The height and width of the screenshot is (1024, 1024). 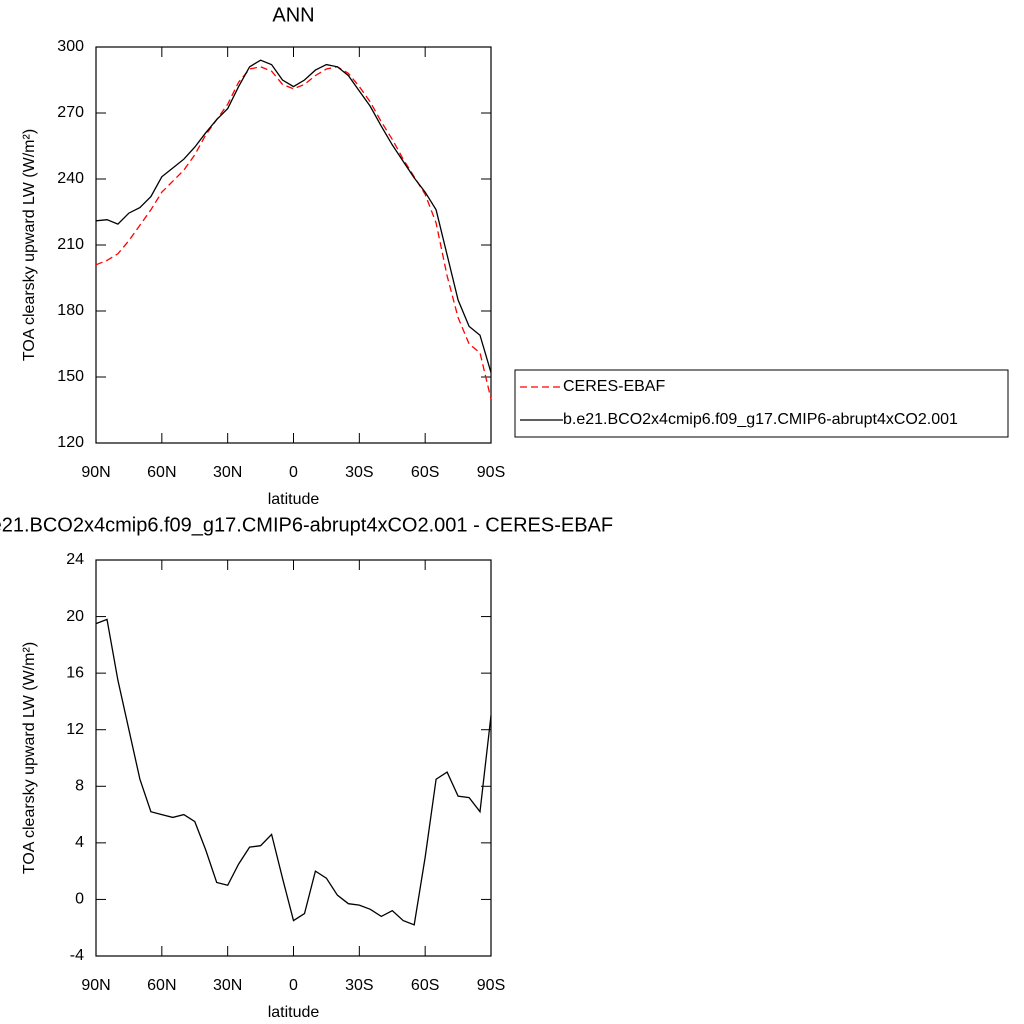 What do you see at coordinates (70, 112) in the screenshot?
I see `y-tick-label: 270` at bounding box center [70, 112].